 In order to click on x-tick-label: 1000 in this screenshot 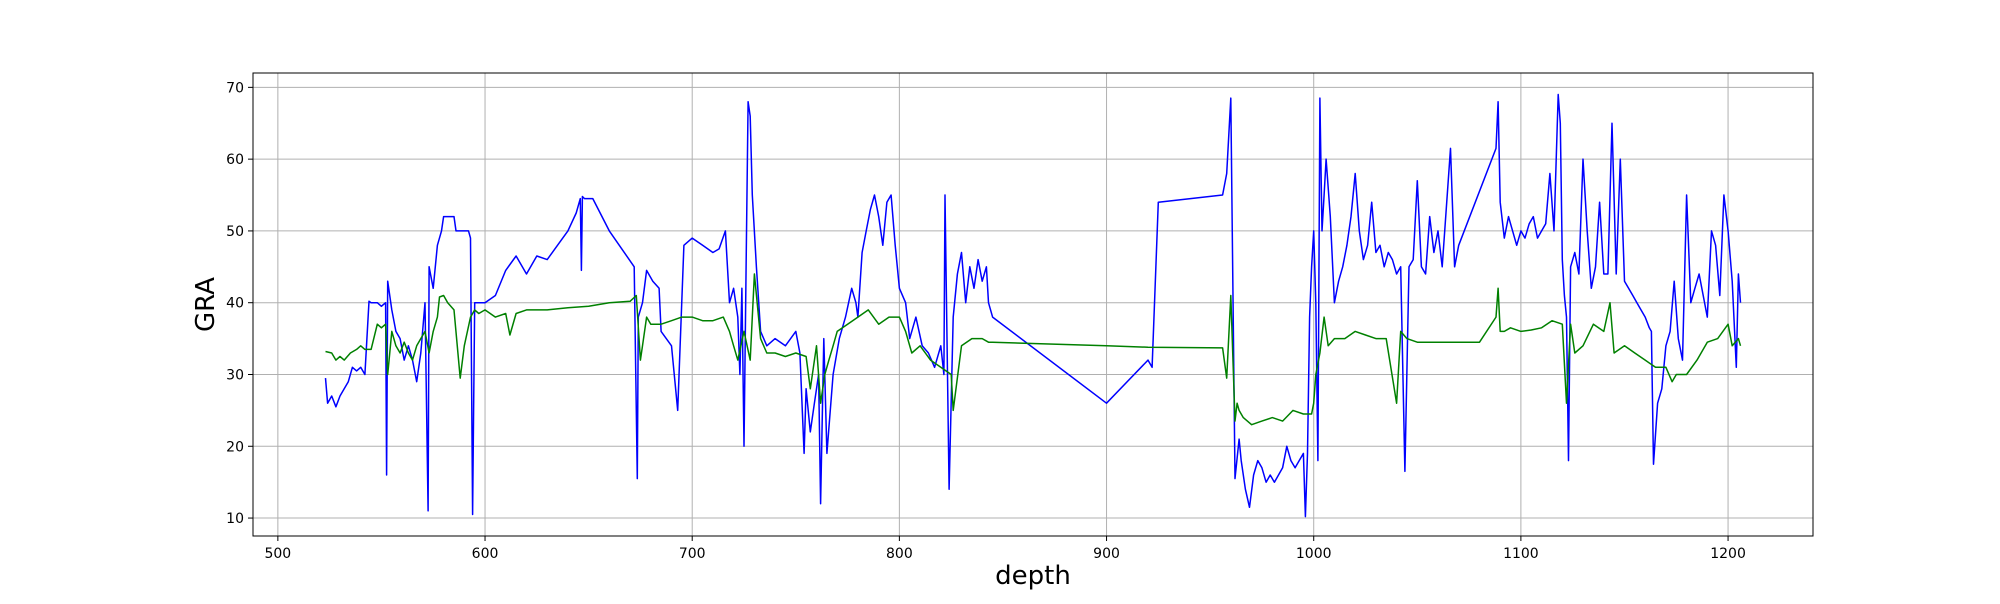, I will do `click(1314, 554)`.